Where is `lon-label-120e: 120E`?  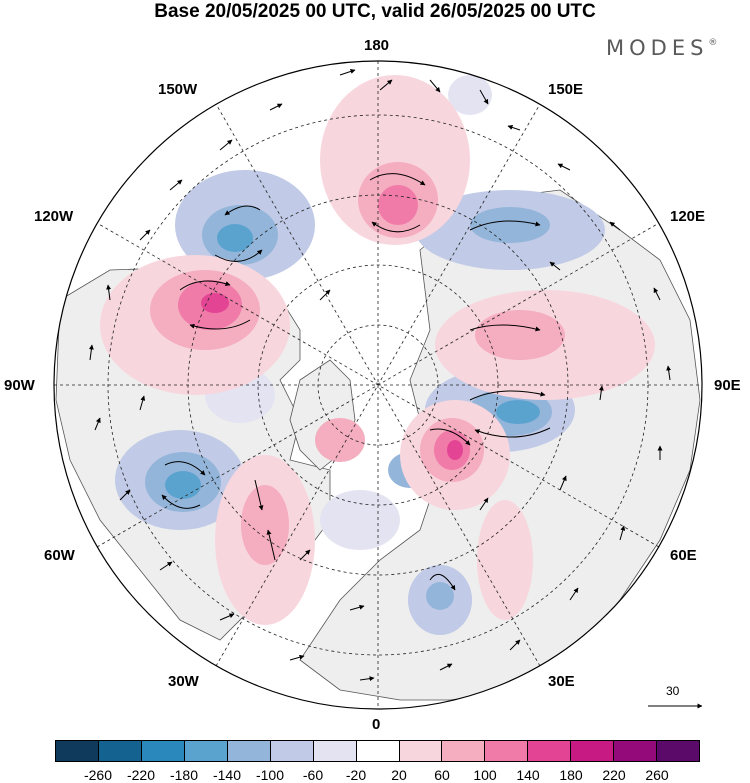 lon-label-120e: 120E is located at coordinates (688, 216).